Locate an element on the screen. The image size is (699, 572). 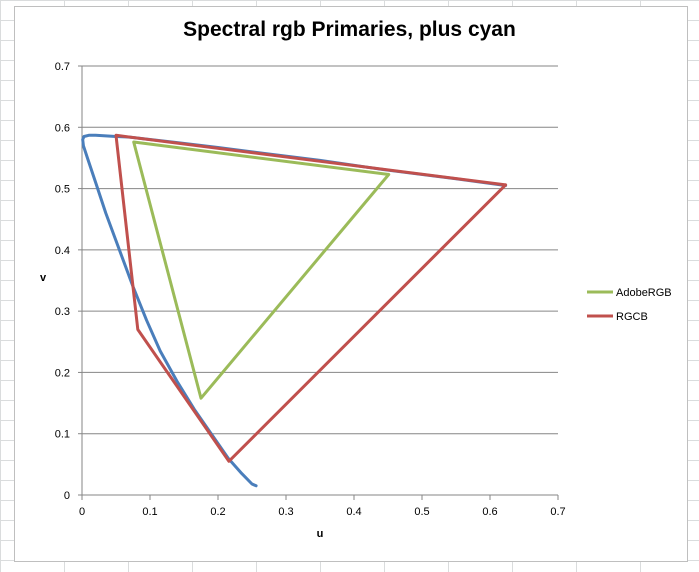
x-tick-label: 0.1 is located at coordinates (149, 512).